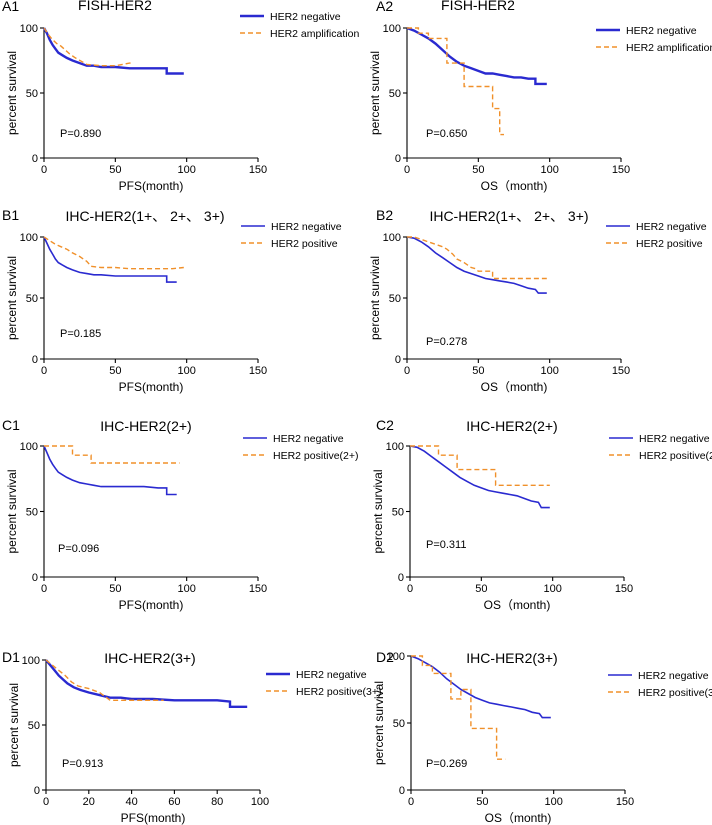 This screenshot has width=712, height=825. Describe the element at coordinates (446, 134) in the screenshot. I see `p-value-label: P=0.650` at that location.